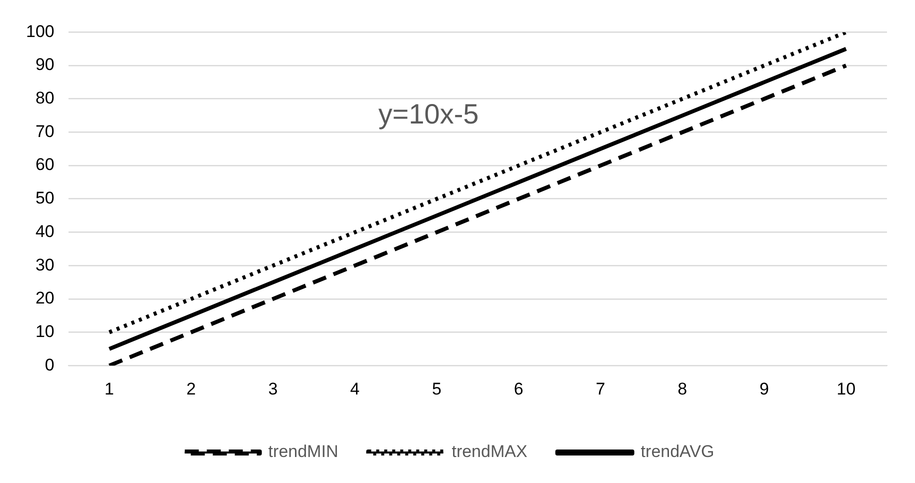 This screenshot has width=915, height=483. I want to click on x-tick-label: 7, so click(601, 388).